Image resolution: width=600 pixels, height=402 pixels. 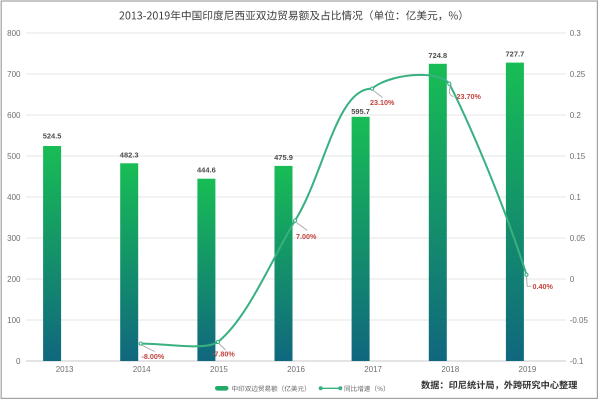 What do you see at coordinates (296, 369) in the screenshot?
I see `svg-text: 2016` at bounding box center [296, 369].